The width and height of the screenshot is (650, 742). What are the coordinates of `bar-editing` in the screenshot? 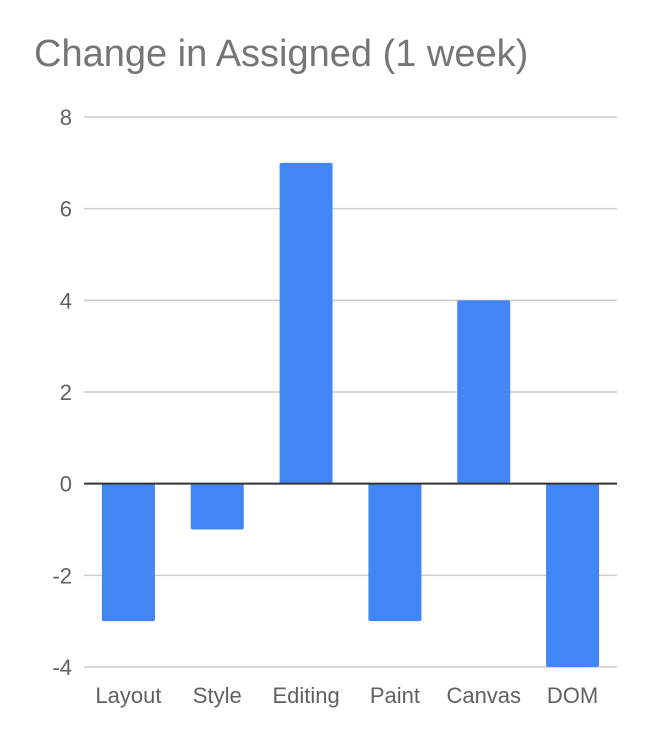 It's located at (306, 323).